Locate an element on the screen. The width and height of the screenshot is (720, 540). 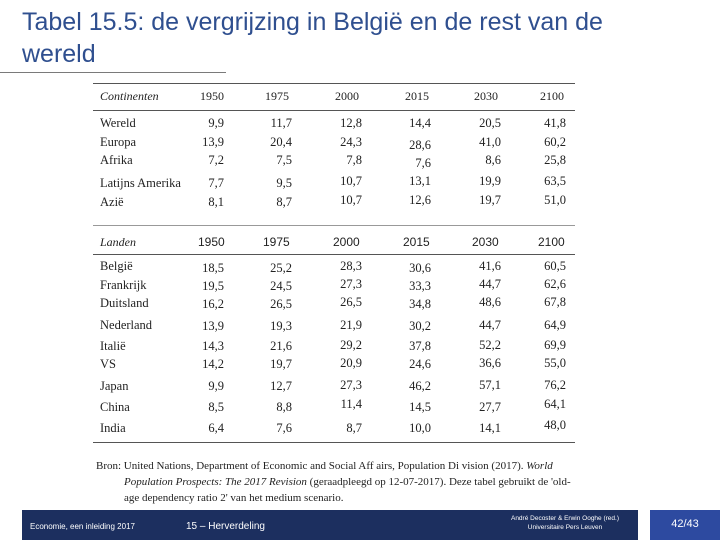
footer-bar is located at coordinates (330, 525).